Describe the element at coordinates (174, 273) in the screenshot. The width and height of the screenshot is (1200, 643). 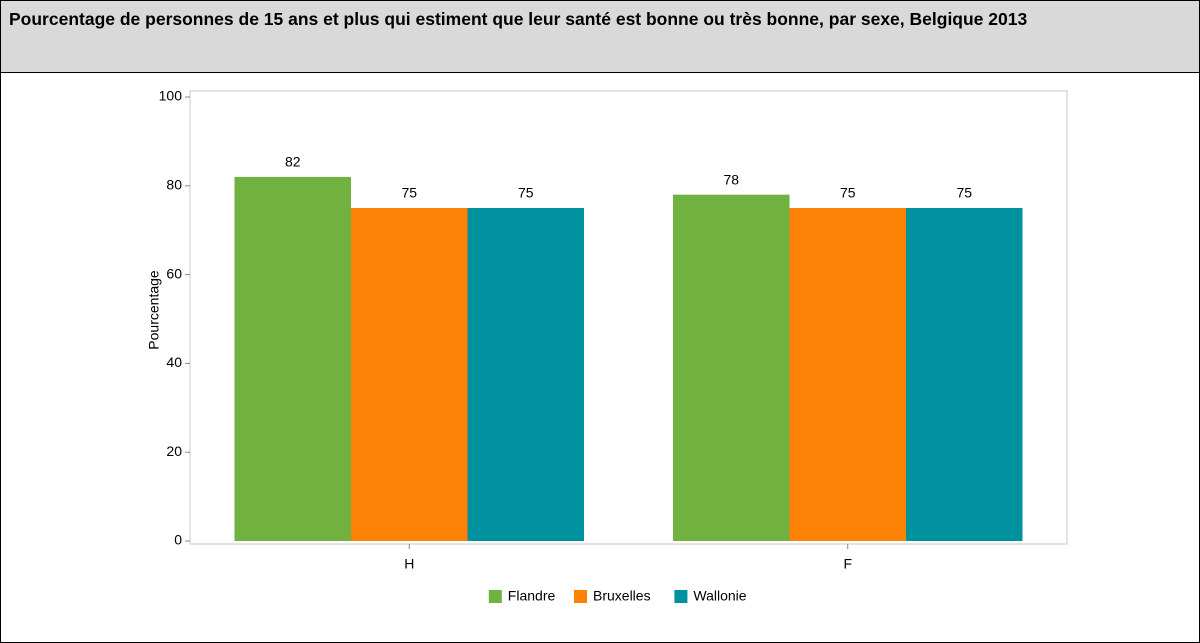
I see `y-tick-label: 60` at that location.